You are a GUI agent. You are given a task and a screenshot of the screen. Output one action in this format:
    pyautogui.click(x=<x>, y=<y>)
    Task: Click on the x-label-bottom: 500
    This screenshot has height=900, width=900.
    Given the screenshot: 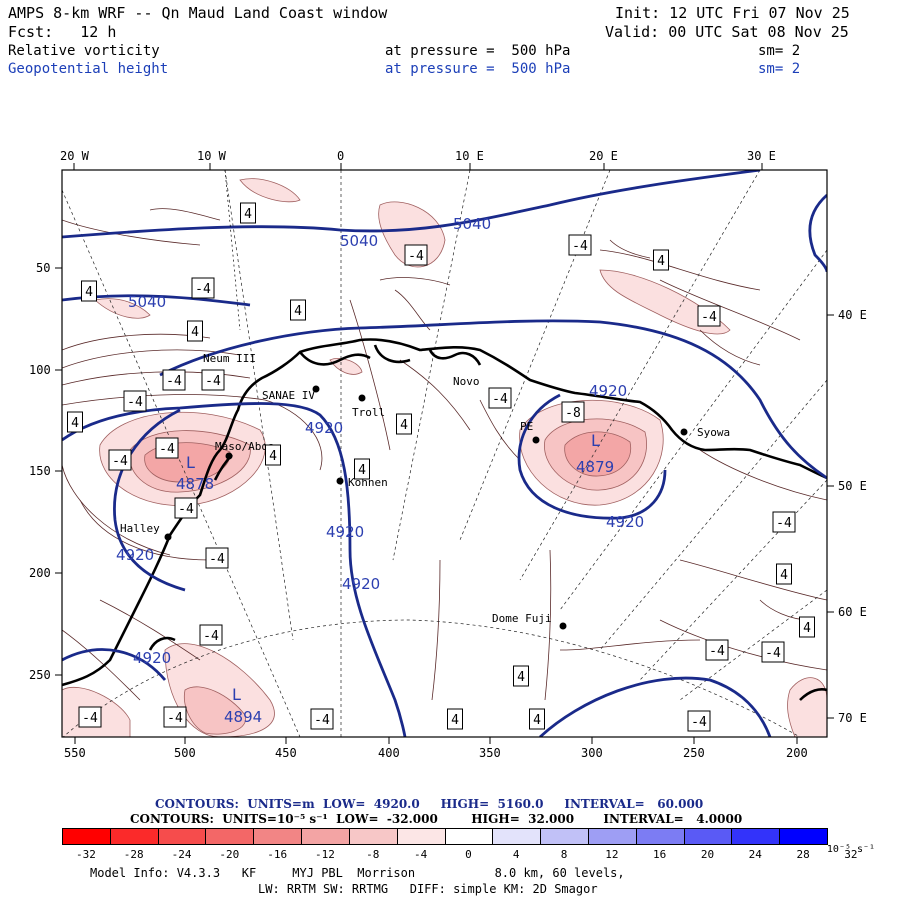 What is the action you would take?
    pyautogui.click(x=185, y=753)
    